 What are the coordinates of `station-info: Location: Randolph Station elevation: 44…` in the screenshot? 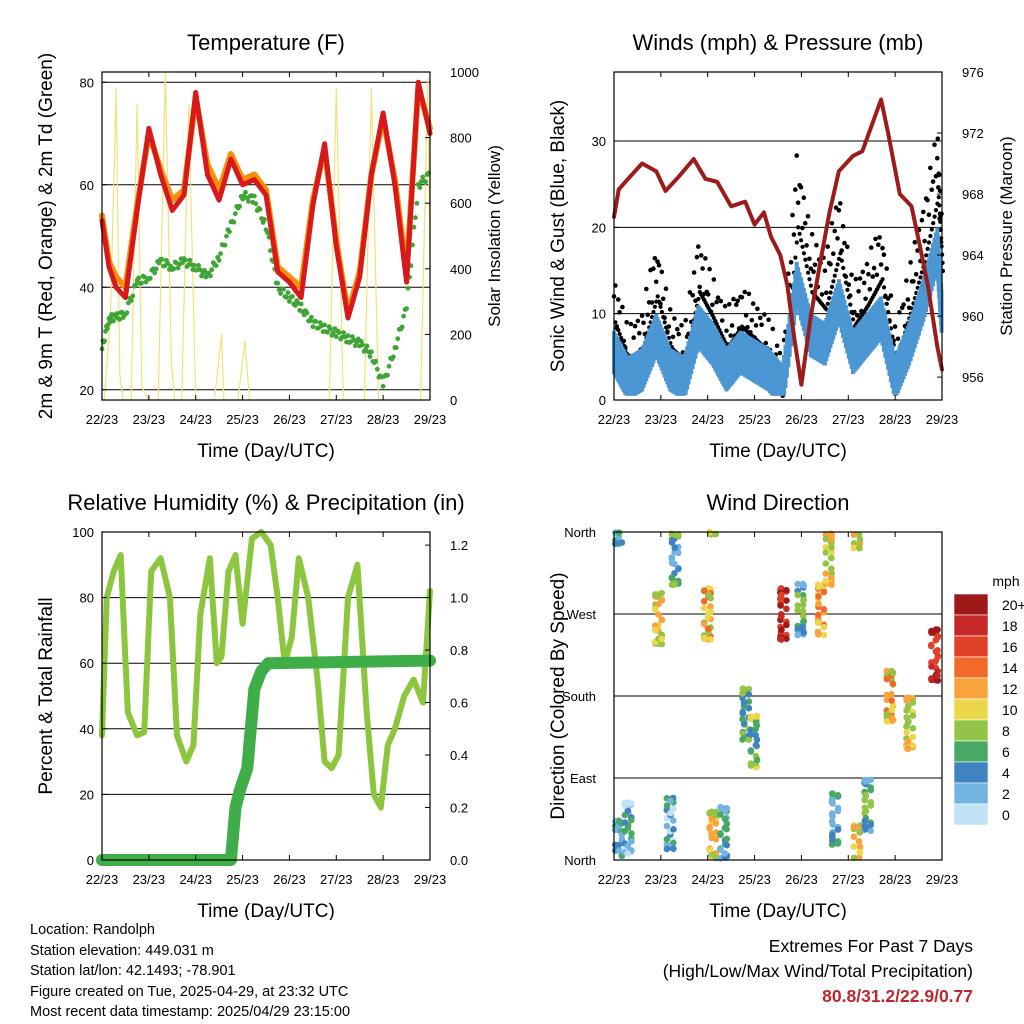 It's located at (190, 971).